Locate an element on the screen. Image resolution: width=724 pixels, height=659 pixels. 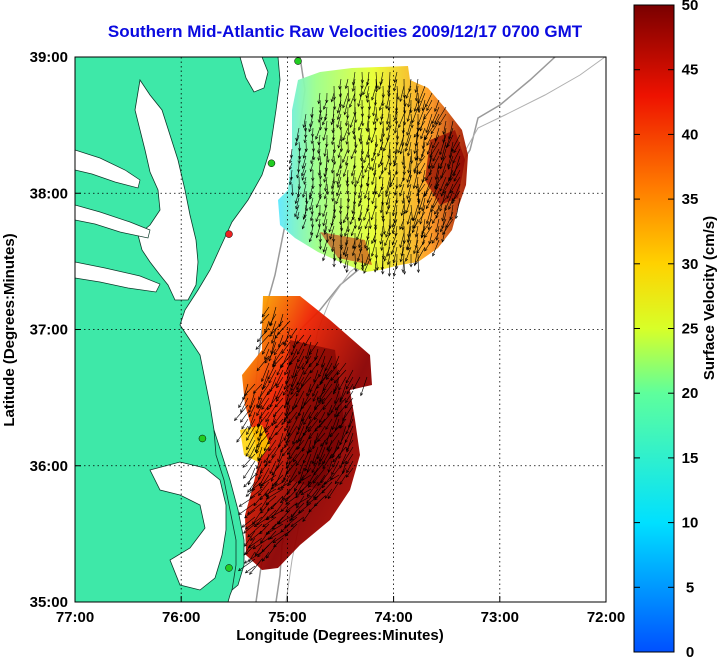
colorbar-tick-label: 40 is located at coordinates (690, 134).